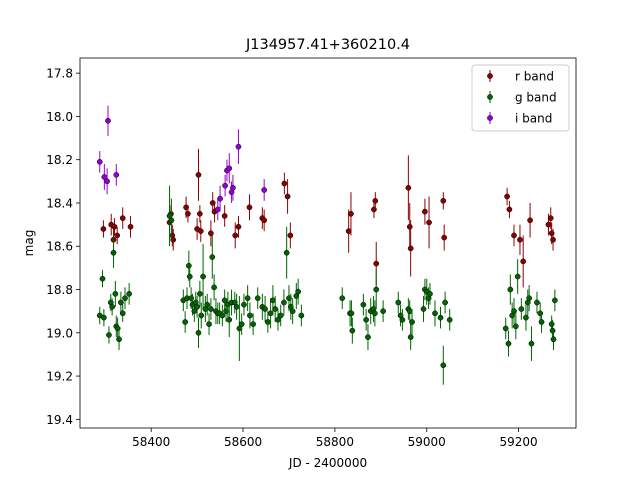 The width and height of the screenshot is (640, 480). What do you see at coordinates (59, 117) in the screenshot?
I see `y-tick-label: 18.0` at bounding box center [59, 117].